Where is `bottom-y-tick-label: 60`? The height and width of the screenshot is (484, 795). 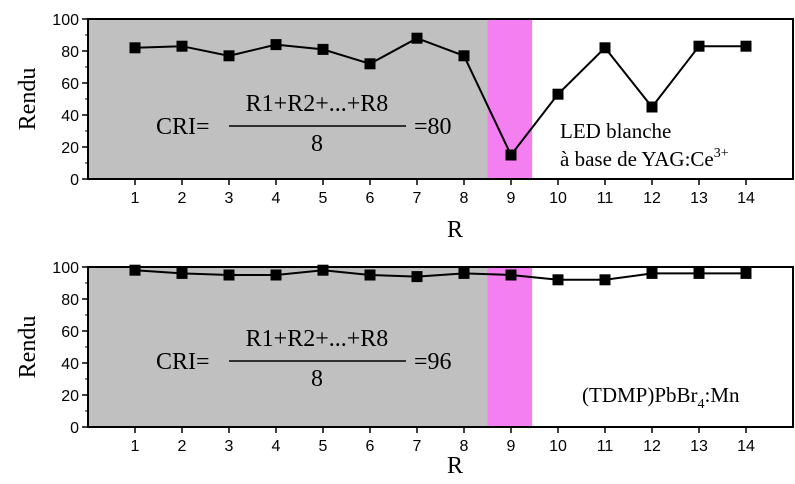
bottom-y-tick-label: 60 is located at coordinates (70, 332).